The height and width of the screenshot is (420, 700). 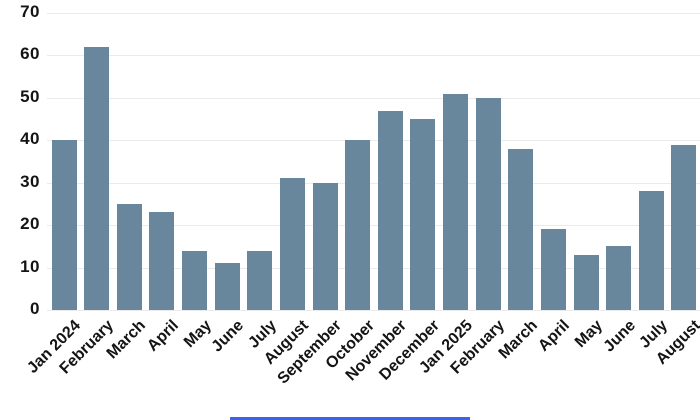 What do you see at coordinates (30, 266) in the screenshot?
I see `y-axis-tick-label: 10` at bounding box center [30, 266].